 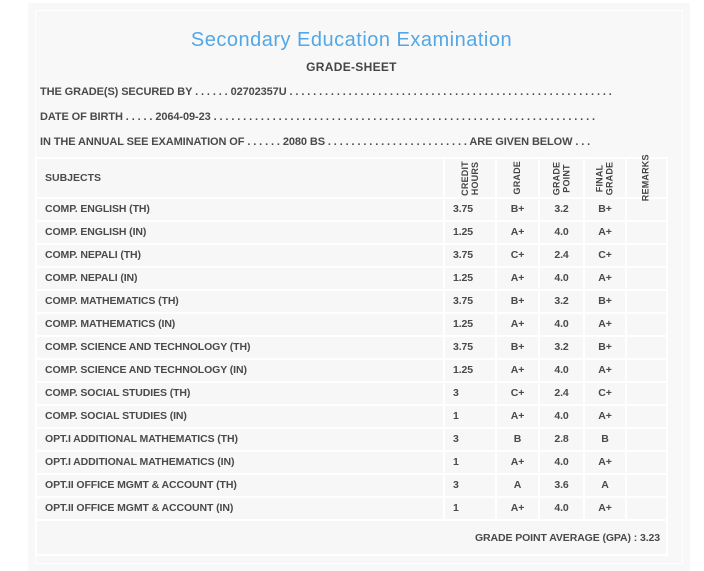 I want to click on column-header-subjects: SUBJECTS, so click(x=240, y=178).